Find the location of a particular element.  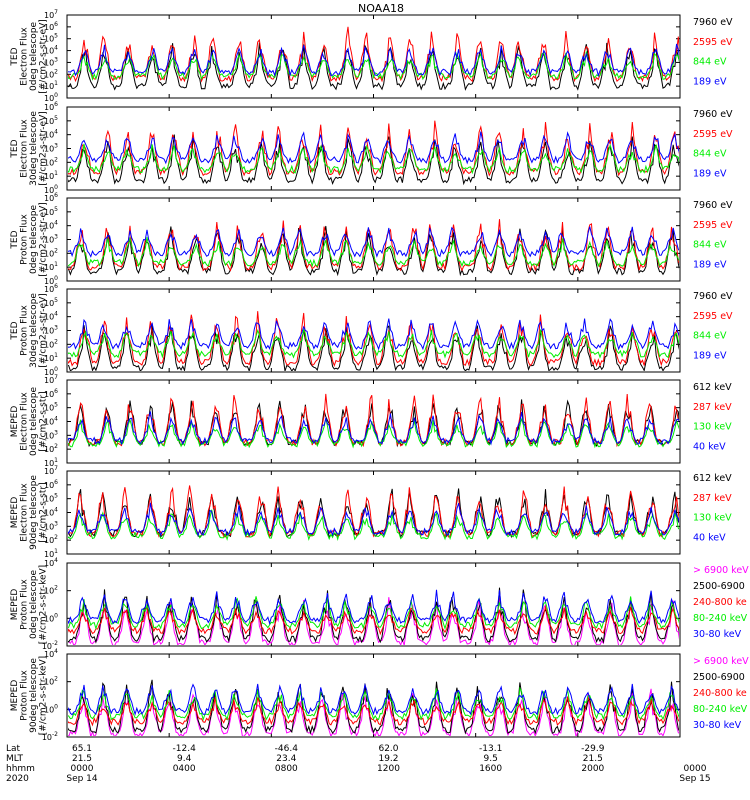

footer-lat: -13.1 is located at coordinates (490, 749).